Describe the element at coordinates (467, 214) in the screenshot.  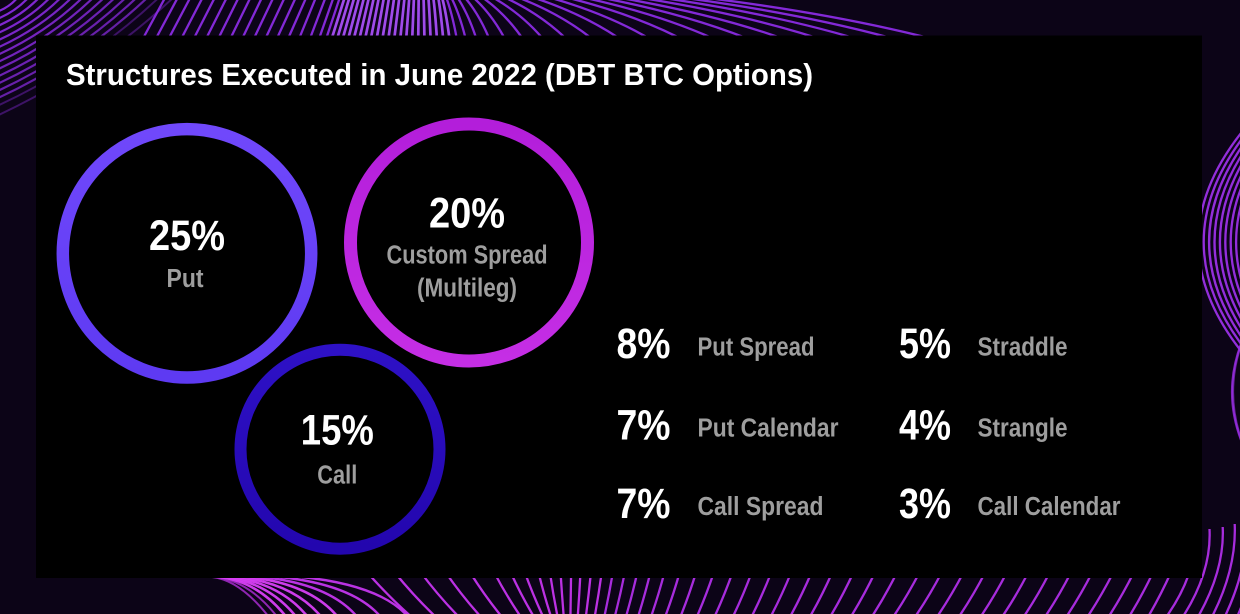
I see `svg-text: 20%` at that location.